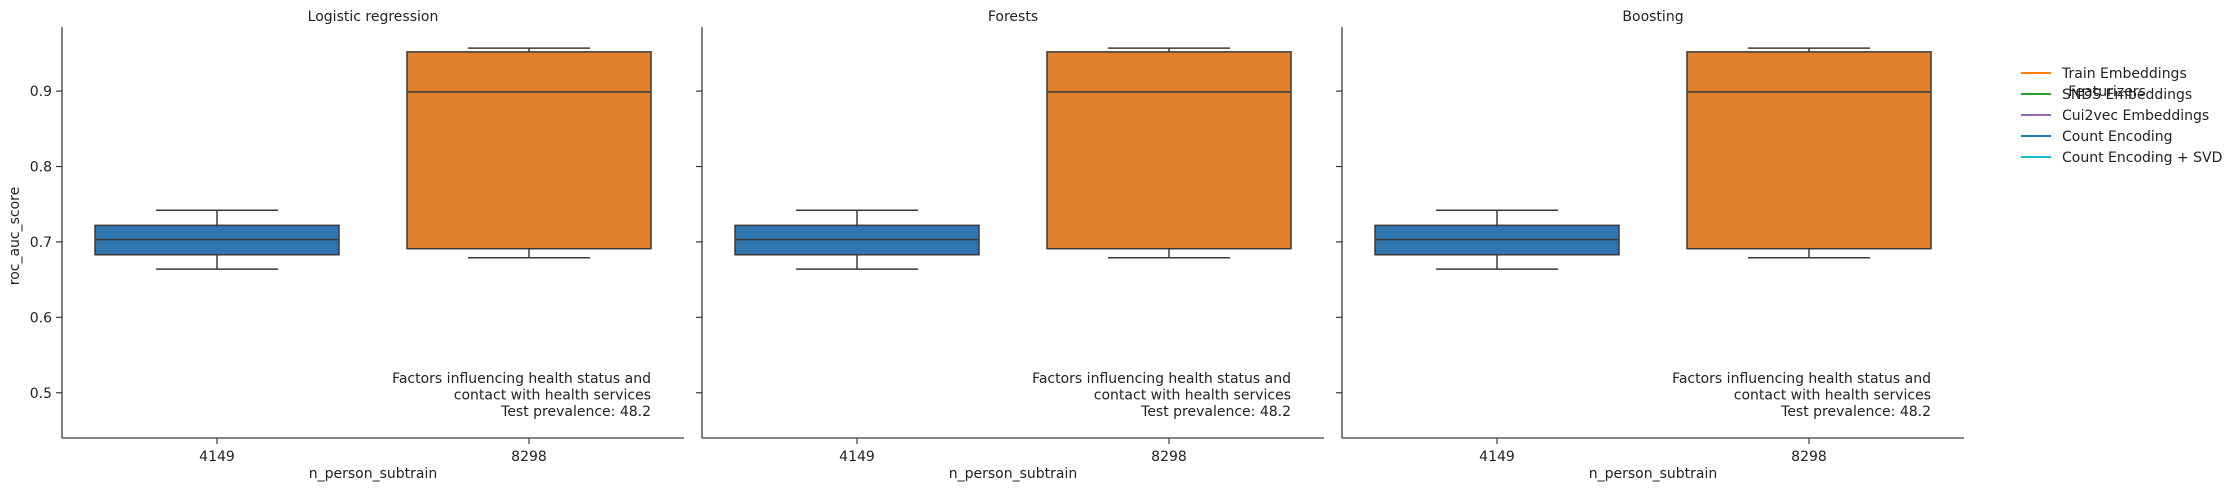 The height and width of the screenshot is (490, 2229). I want to click on legend-entry: SNDS Embeddings, so click(2106, 95).